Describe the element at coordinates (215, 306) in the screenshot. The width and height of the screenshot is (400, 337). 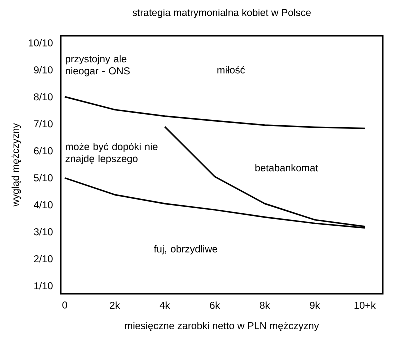
I see `x-tick-label: 6k` at that location.